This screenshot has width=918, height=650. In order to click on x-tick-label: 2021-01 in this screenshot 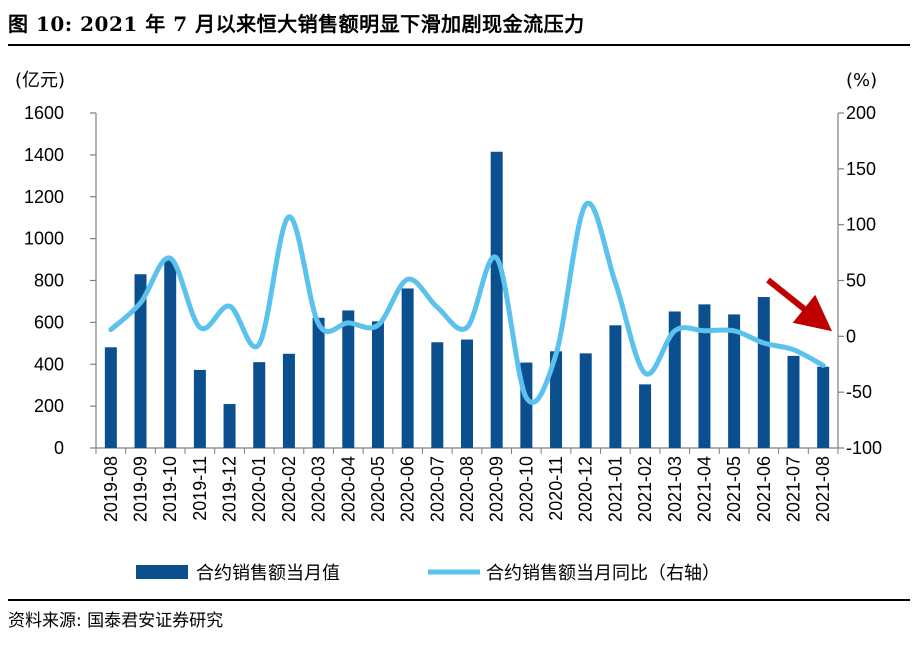, I will do `click(615, 489)`.